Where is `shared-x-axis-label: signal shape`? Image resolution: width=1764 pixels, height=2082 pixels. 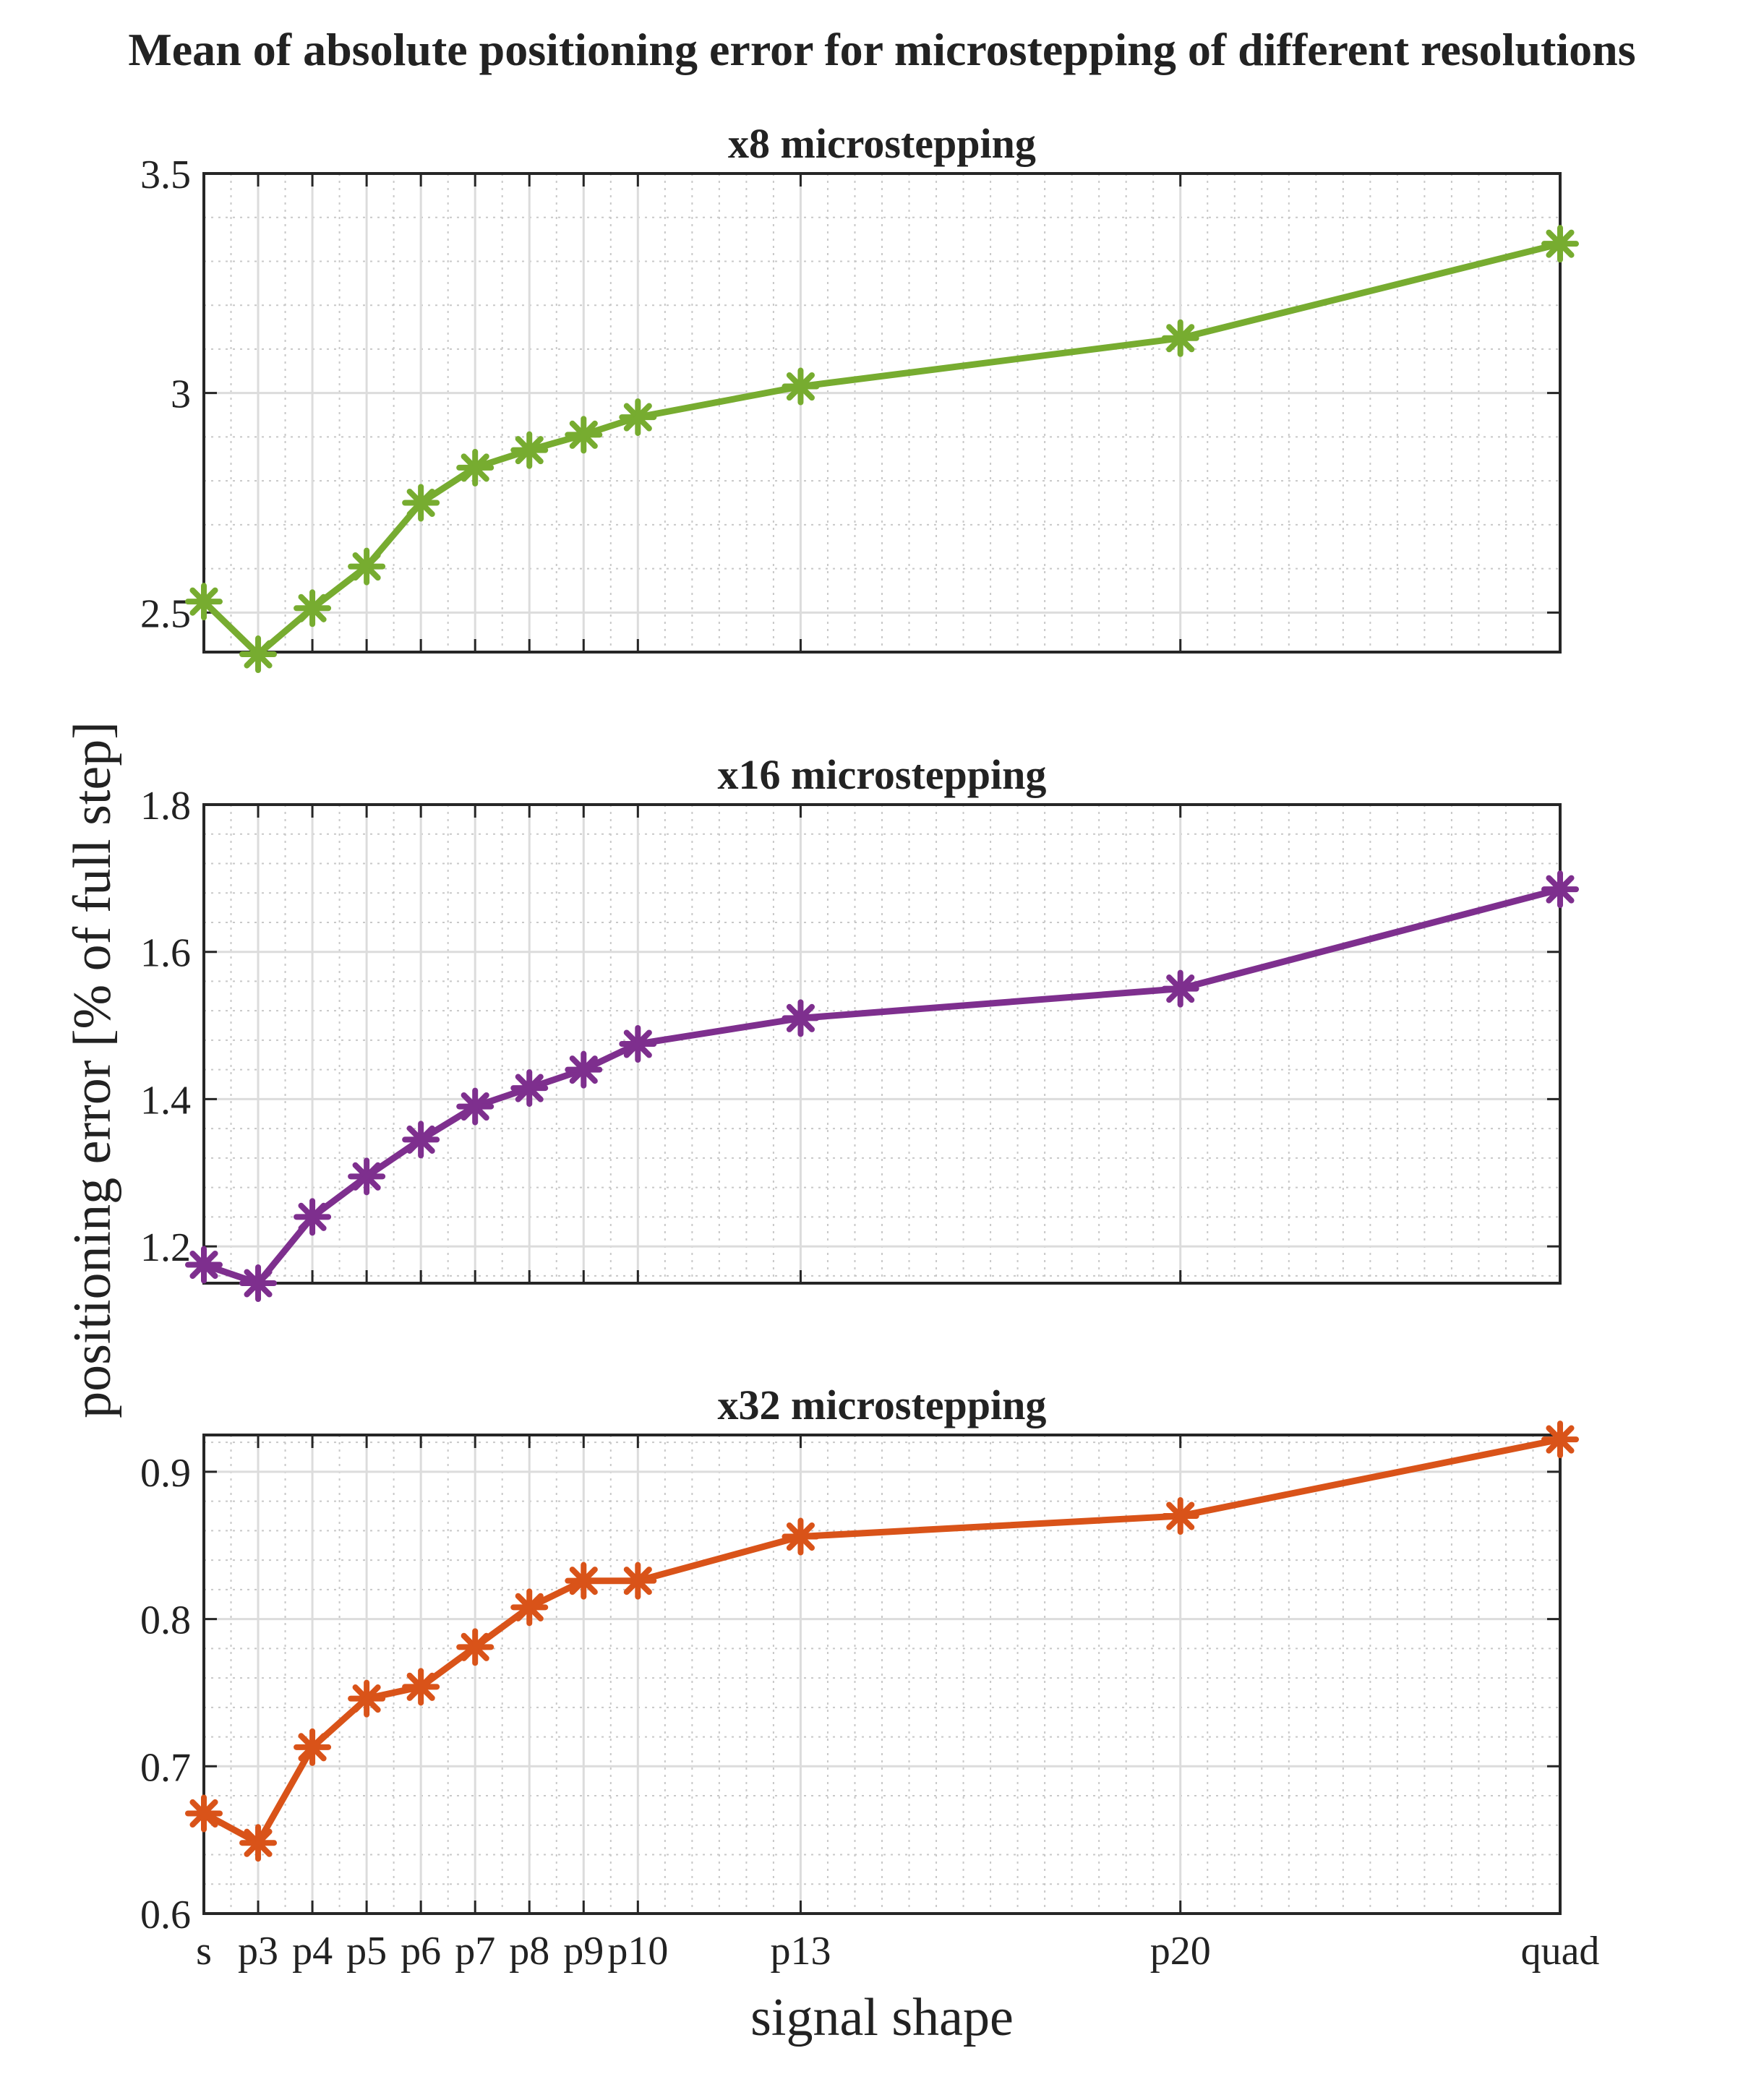
shared-x-axis-label: signal shape is located at coordinates (882, 2017).